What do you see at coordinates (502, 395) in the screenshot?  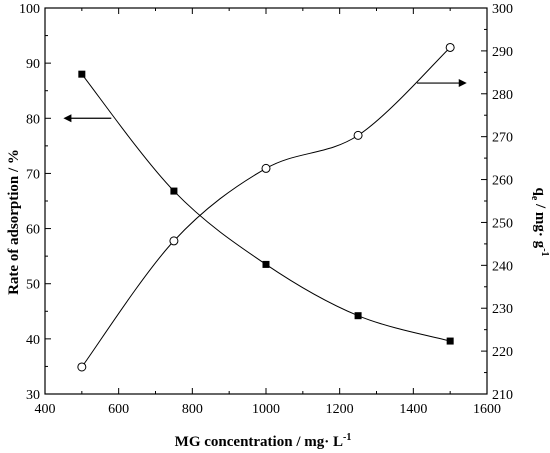 I see `y-right-tick-label: 210` at bounding box center [502, 395].